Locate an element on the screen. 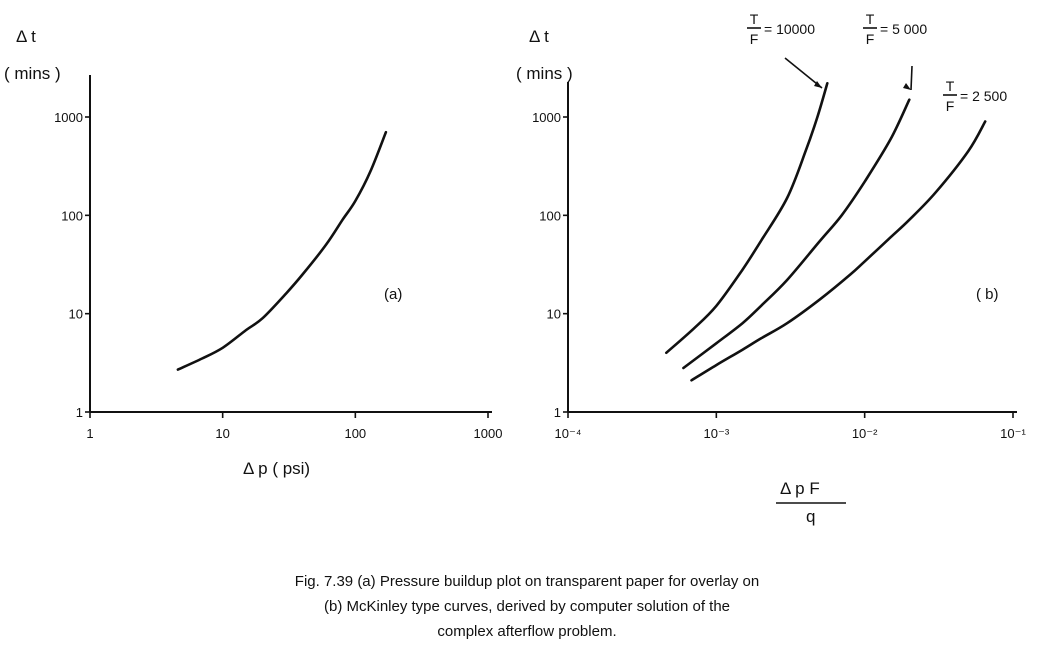 Image resolution: width=1055 pixels, height=651 pixels. panel-b-y-tick-label: 1 is located at coordinates (557, 412).